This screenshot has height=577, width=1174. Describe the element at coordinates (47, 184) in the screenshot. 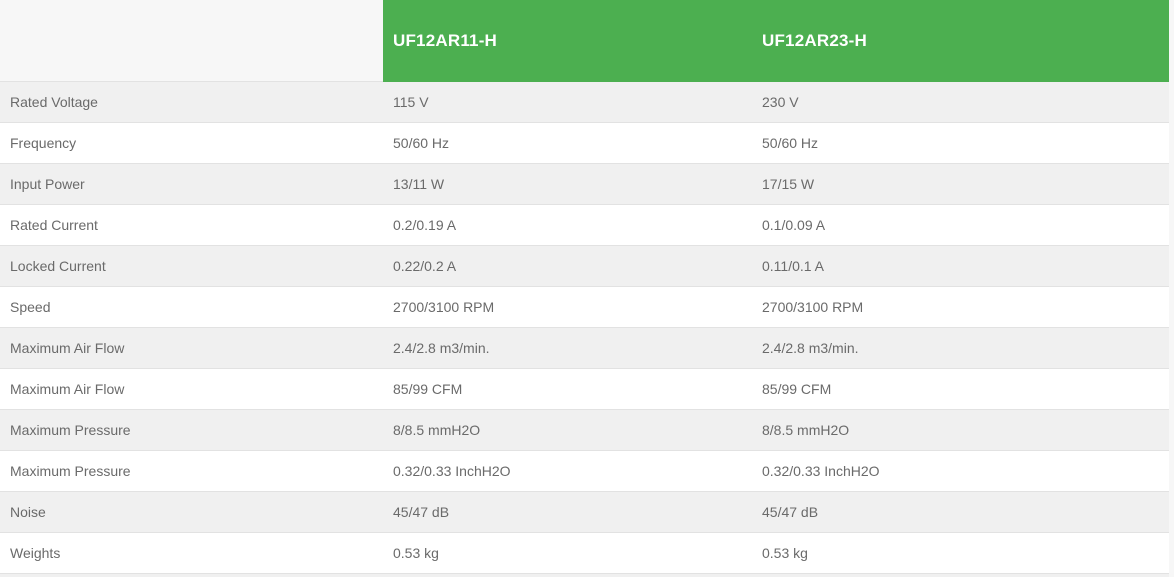

I see `spec-label: Input Power` at that location.